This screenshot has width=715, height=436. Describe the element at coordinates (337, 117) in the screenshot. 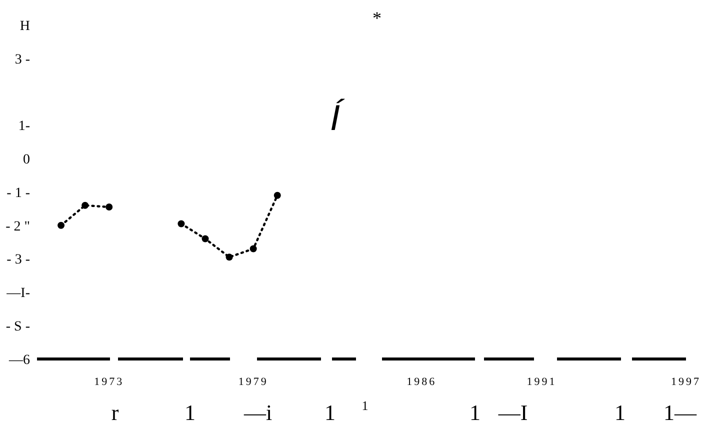

I see `annotation: Í` at that location.